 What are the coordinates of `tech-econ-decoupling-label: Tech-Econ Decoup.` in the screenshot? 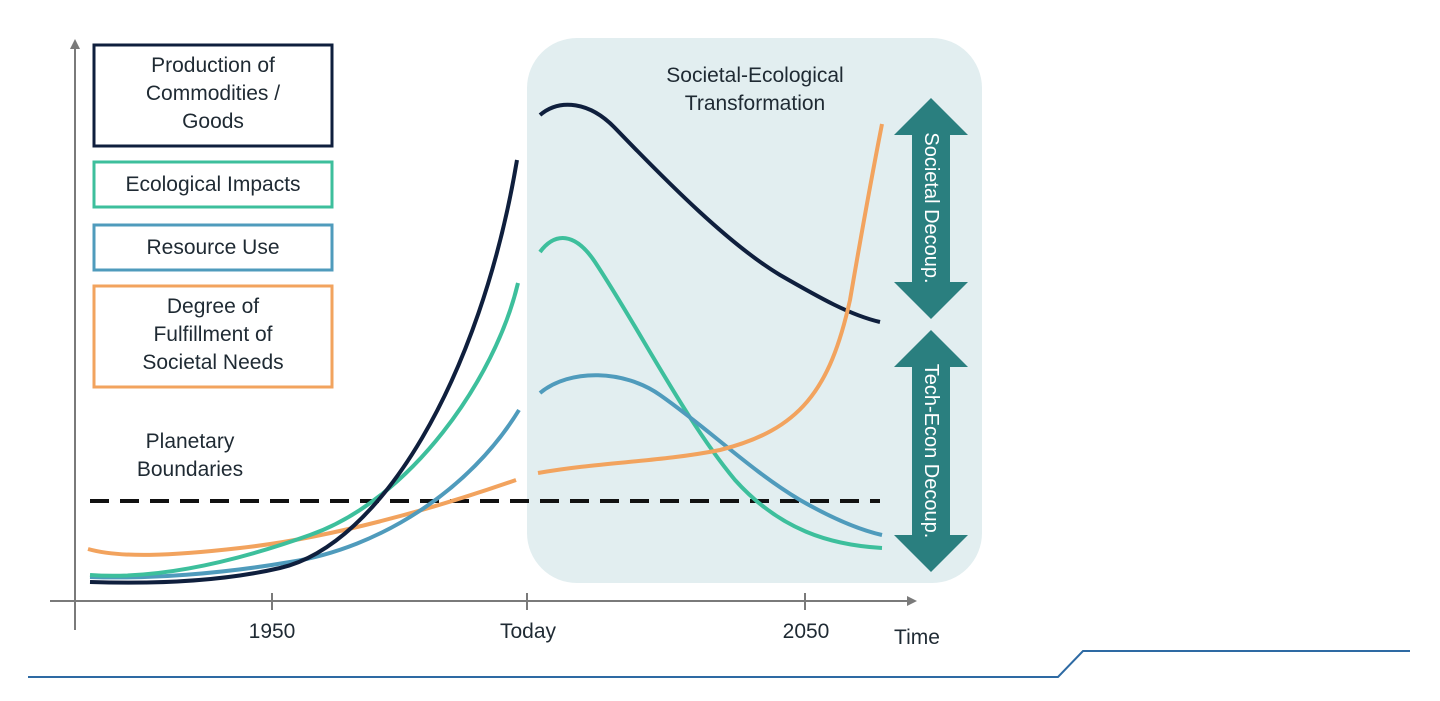 It's located at (931, 451).